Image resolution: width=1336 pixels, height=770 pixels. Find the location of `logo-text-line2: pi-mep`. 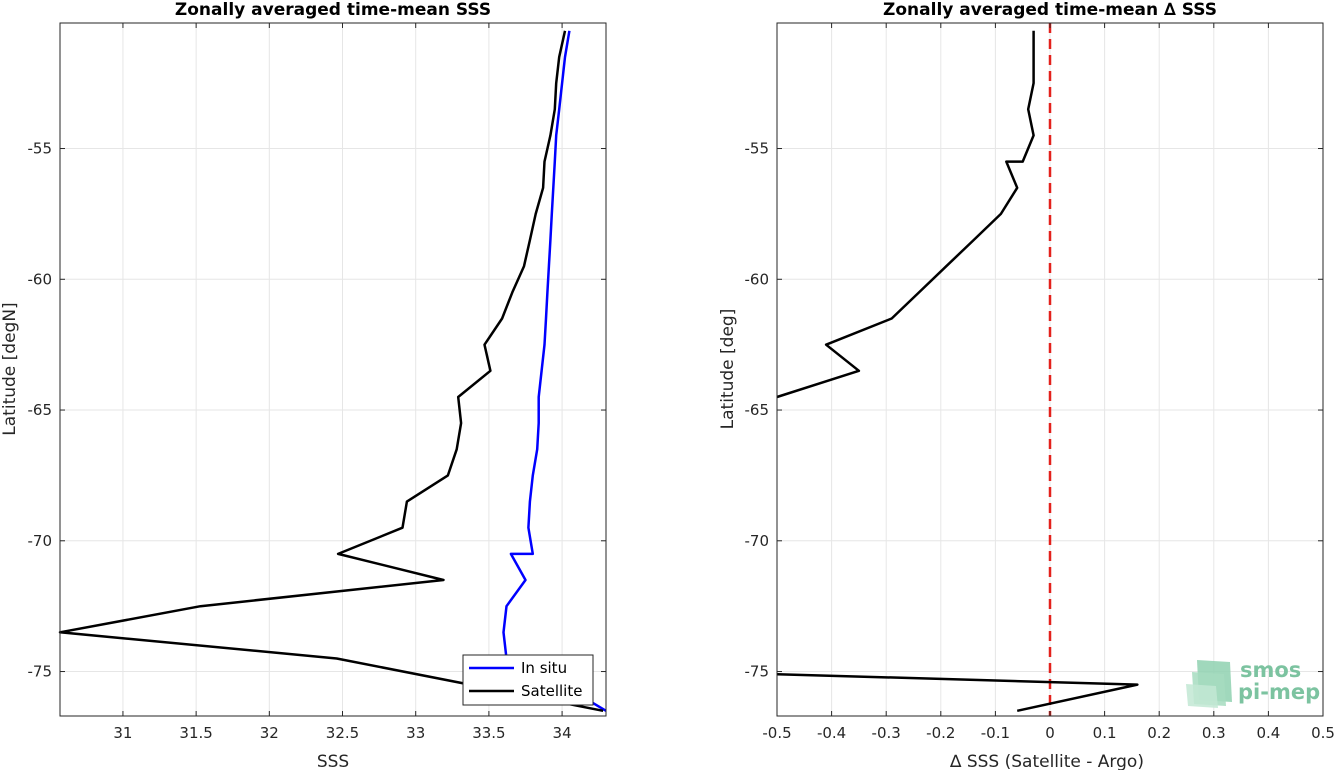

logo-text-line2: pi-mep is located at coordinates (1279, 692).